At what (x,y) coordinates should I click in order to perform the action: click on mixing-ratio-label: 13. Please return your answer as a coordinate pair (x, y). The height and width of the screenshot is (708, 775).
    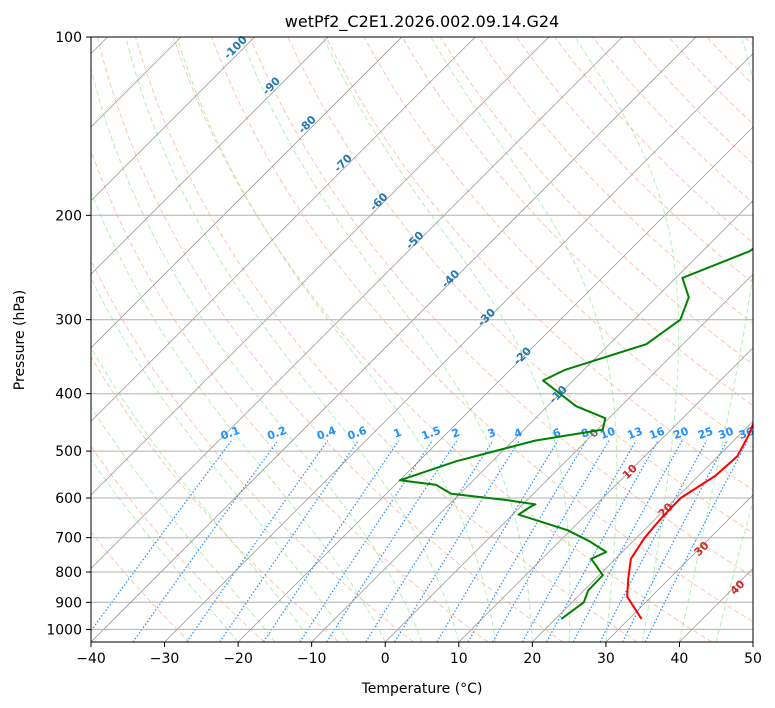
    Looking at the image, I should click on (634, 433).